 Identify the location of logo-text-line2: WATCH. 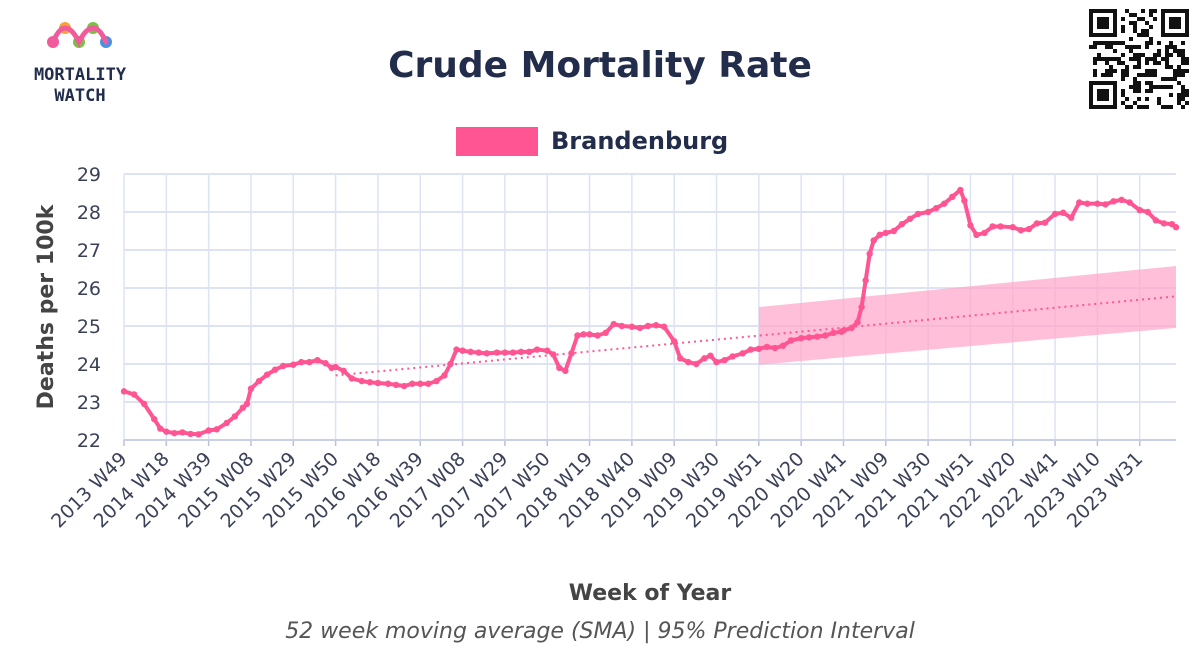
(79, 96).